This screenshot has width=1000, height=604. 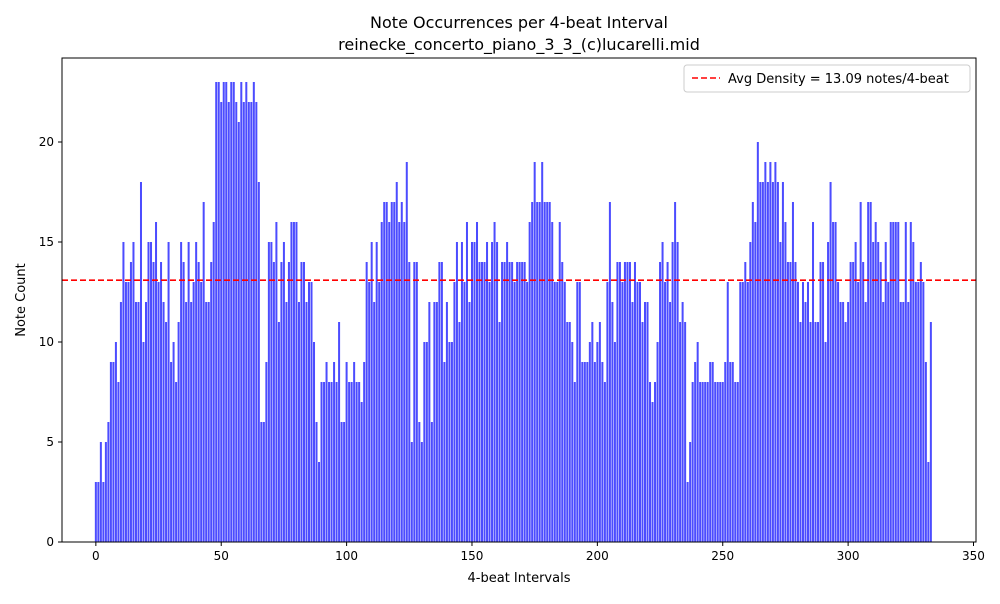 What do you see at coordinates (46, 142) in the screenshot?
I see `y-tick-label: 20` at bounding box center [46, 142].